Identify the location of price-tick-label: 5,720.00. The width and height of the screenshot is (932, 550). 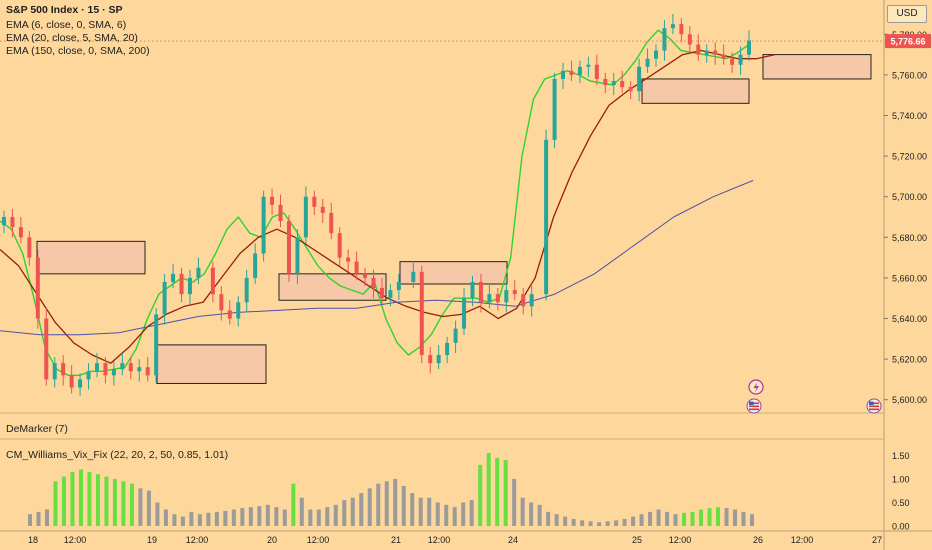
(909, 157).